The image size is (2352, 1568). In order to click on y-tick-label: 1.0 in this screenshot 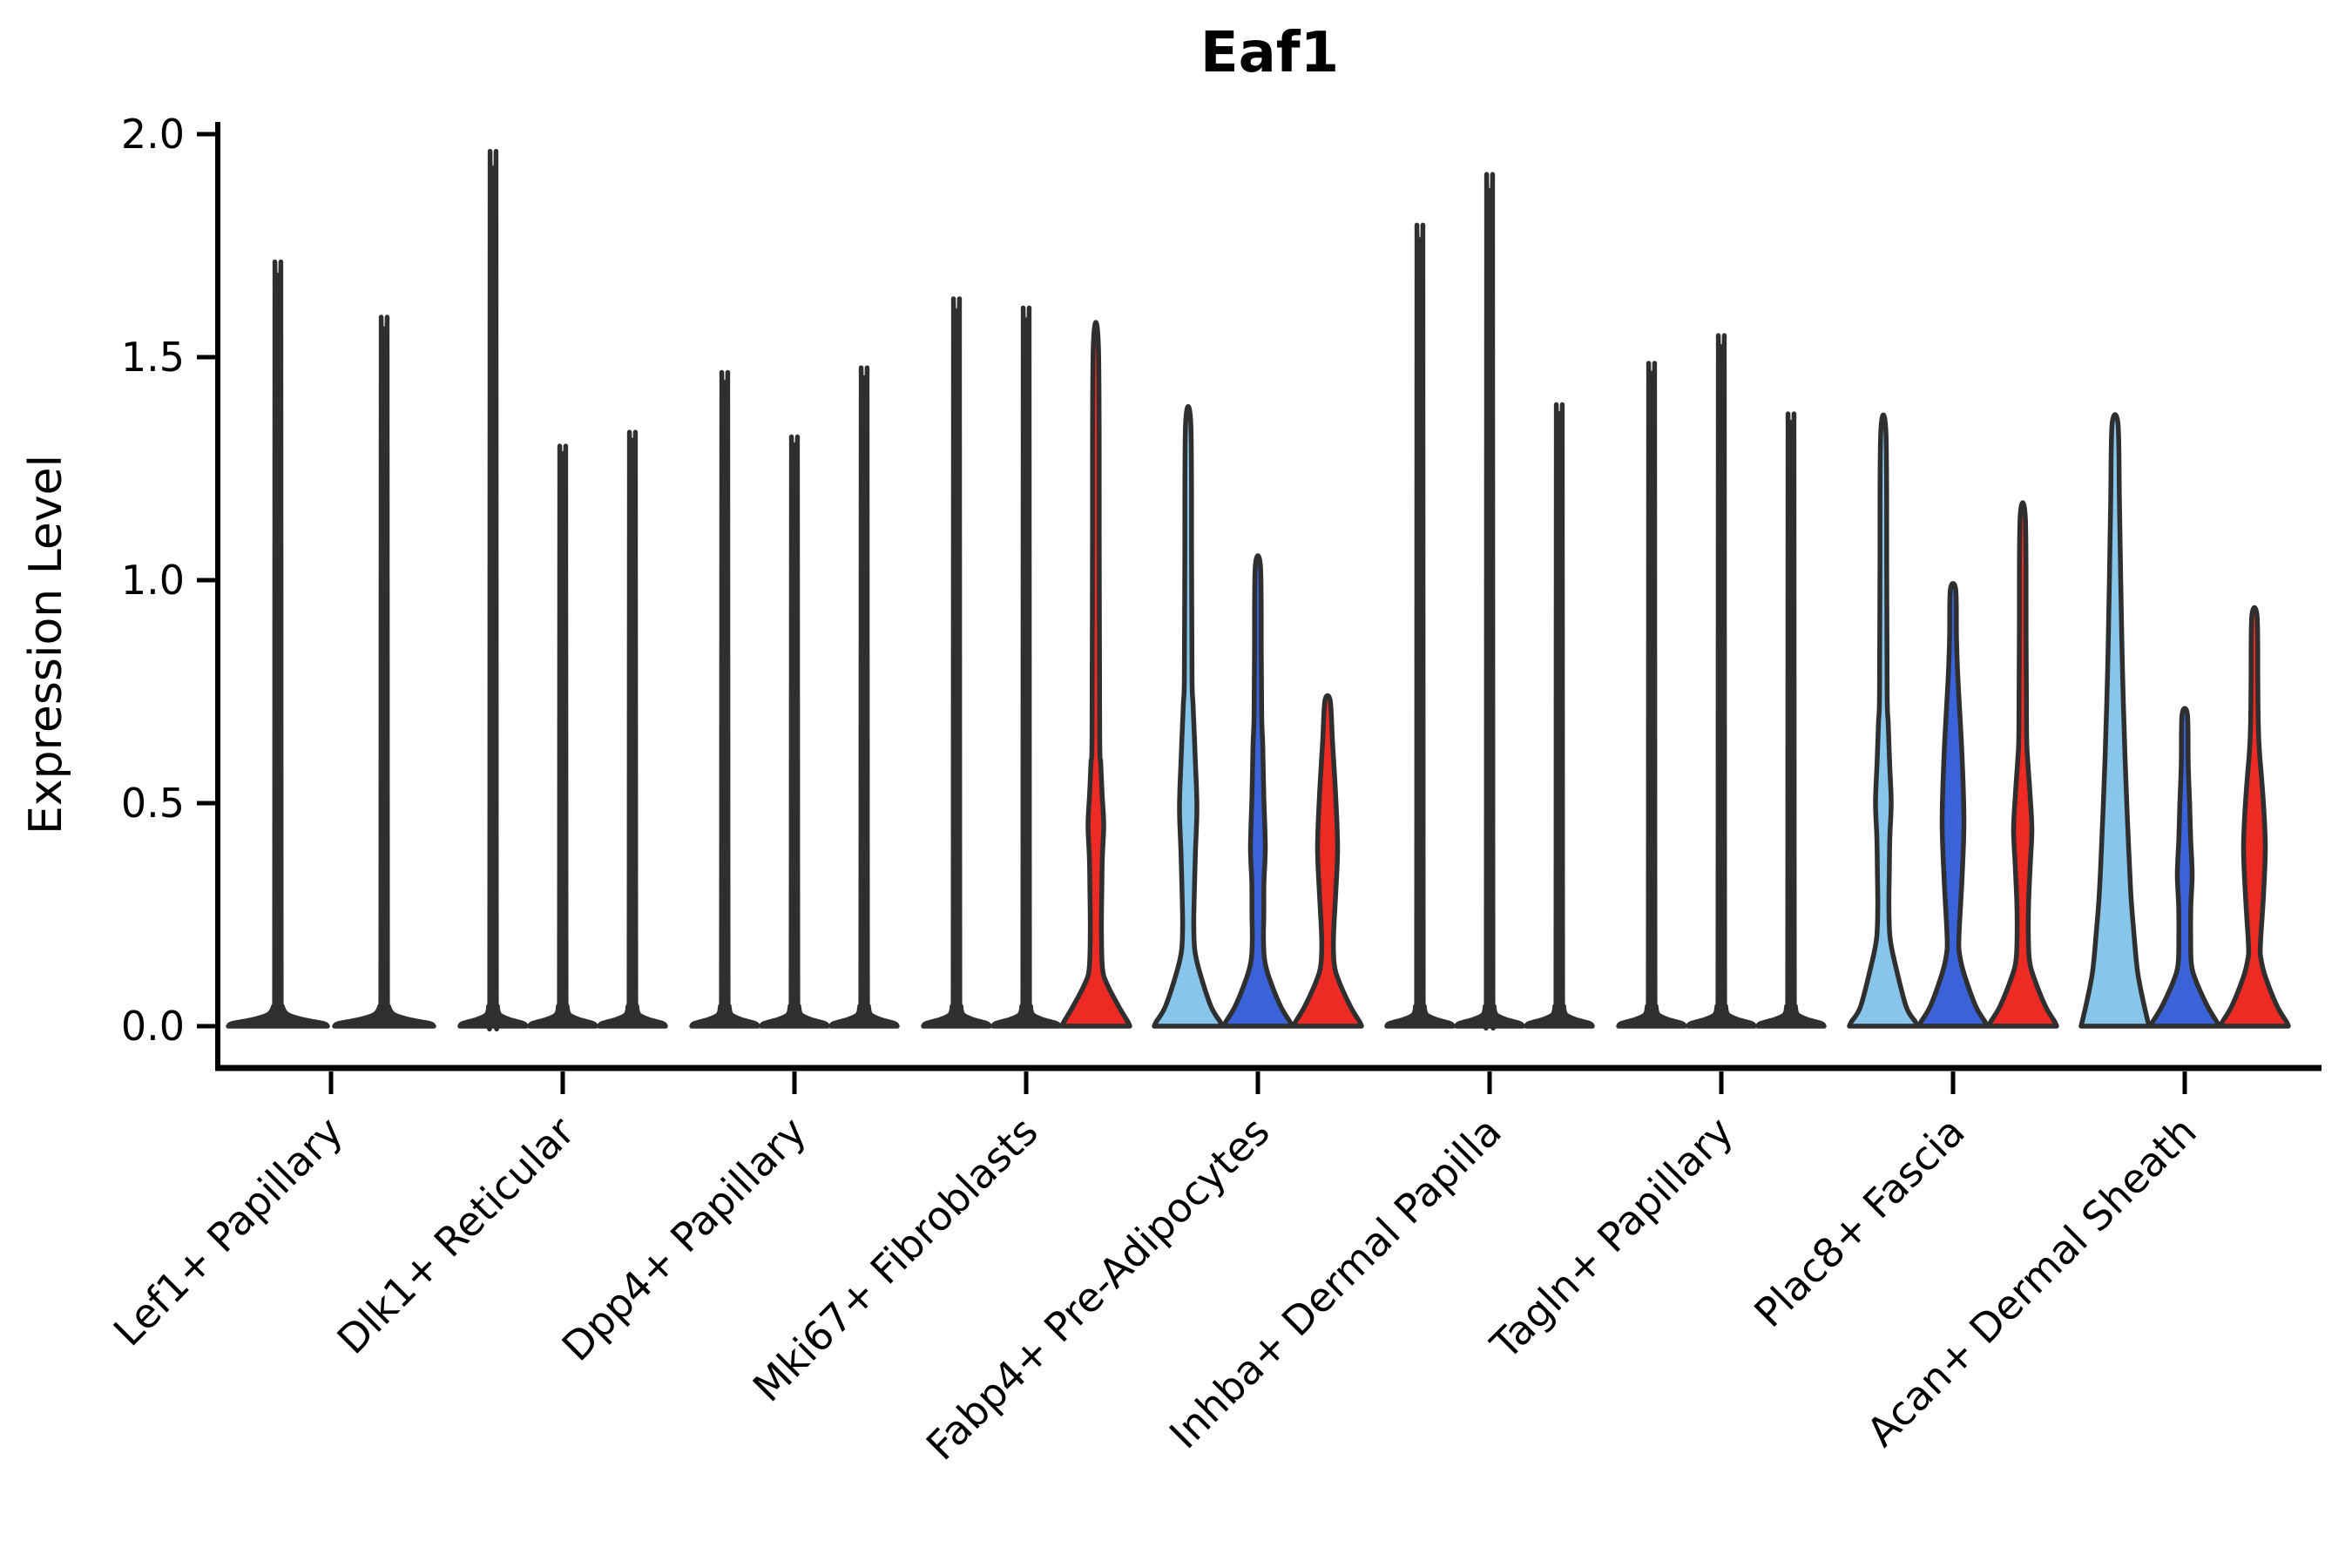, I will do `click(153, 580)`.